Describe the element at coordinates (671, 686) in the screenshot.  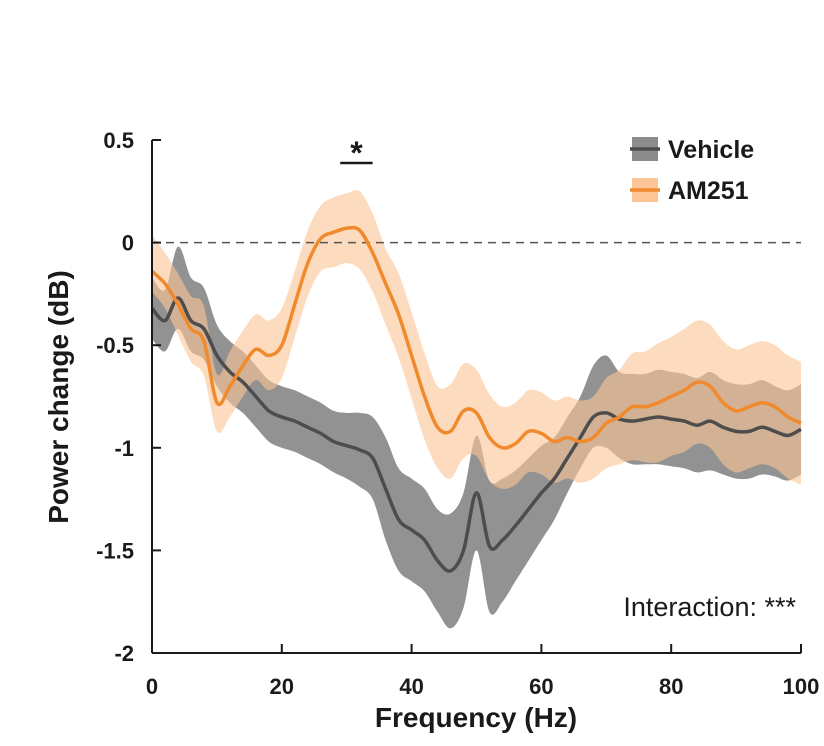
I see `x-tick-label: 80` at that location.